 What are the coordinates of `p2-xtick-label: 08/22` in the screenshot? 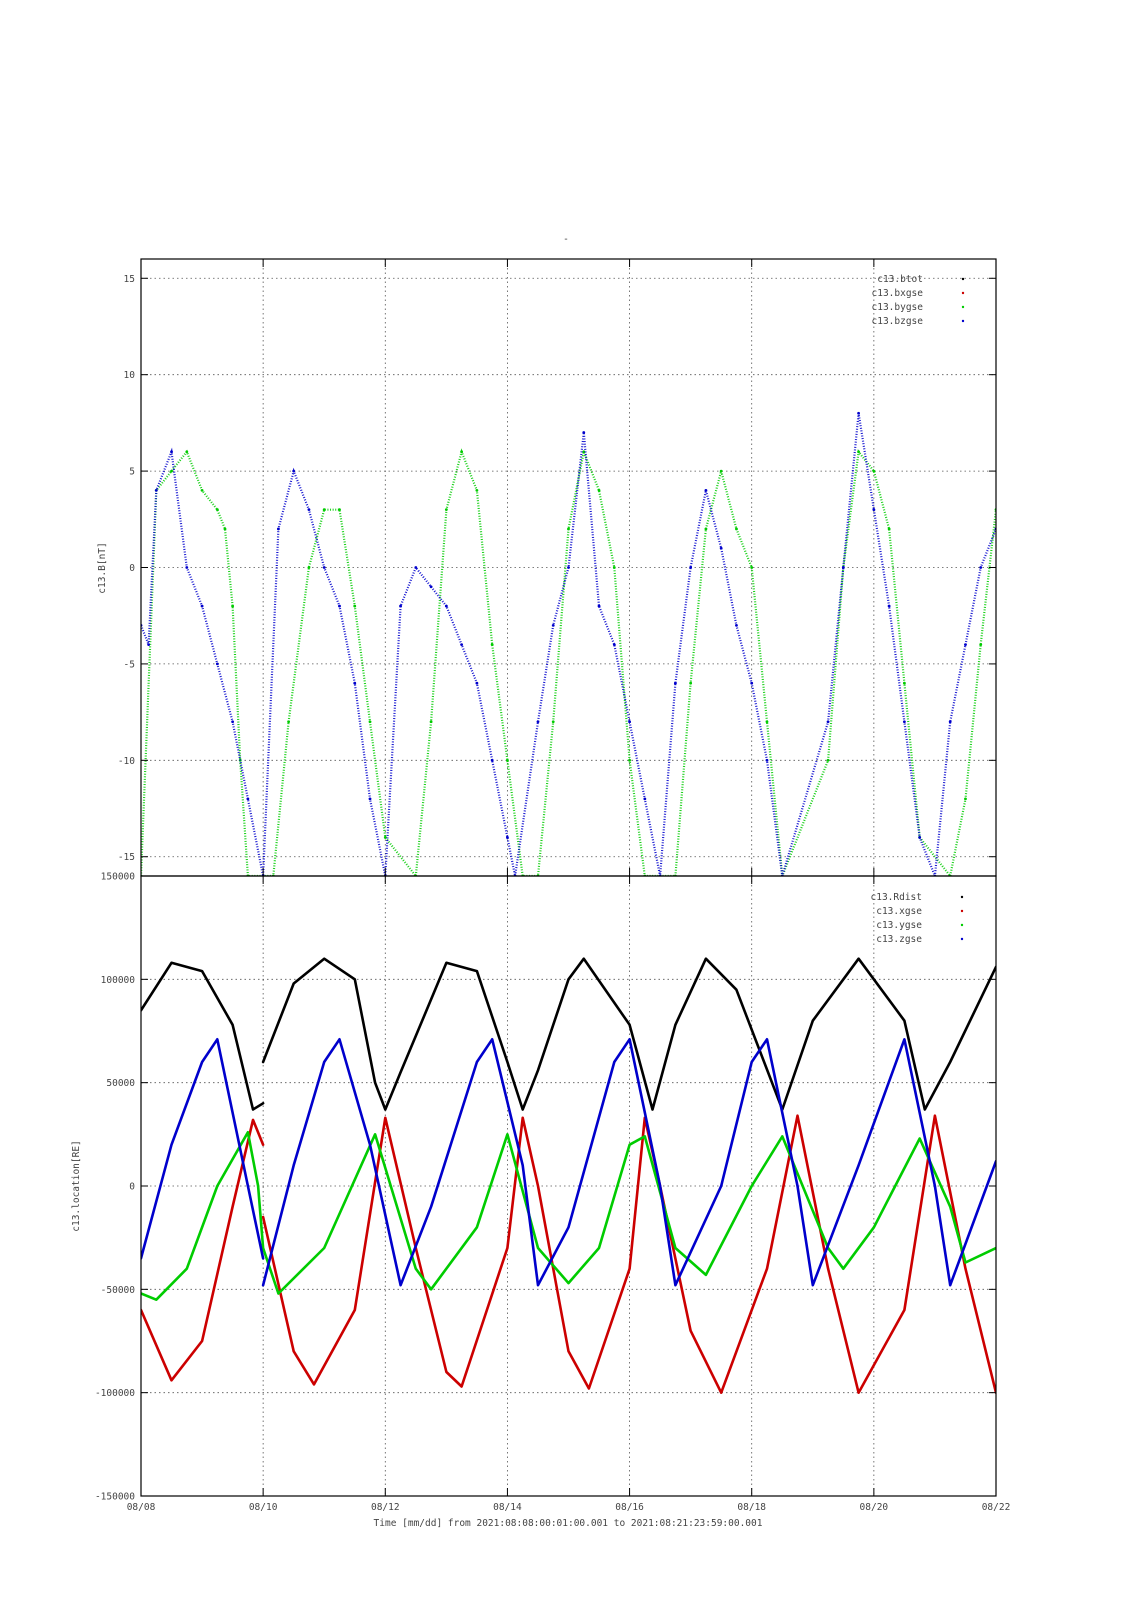 It's located at (996, 1507).